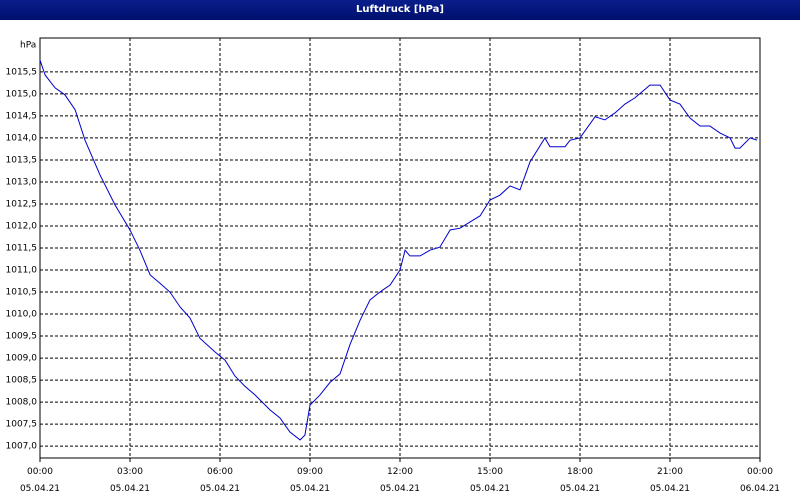 Image resolution: width=800 pixels, height=500 pixels. Describe the element at coordinates (580, 480) in the screenshot. I see `x-tick-label: 18:00 05.04.21` at that location.